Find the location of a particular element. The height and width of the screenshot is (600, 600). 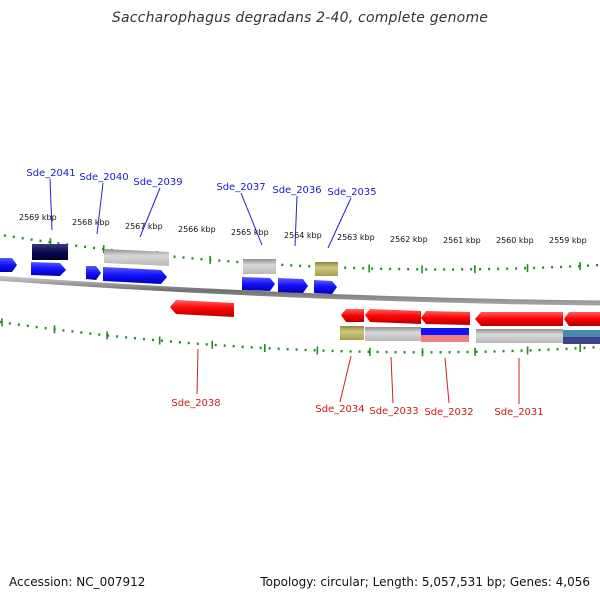

scale-label: 2564 kbp is located at coordinates (303, 235).